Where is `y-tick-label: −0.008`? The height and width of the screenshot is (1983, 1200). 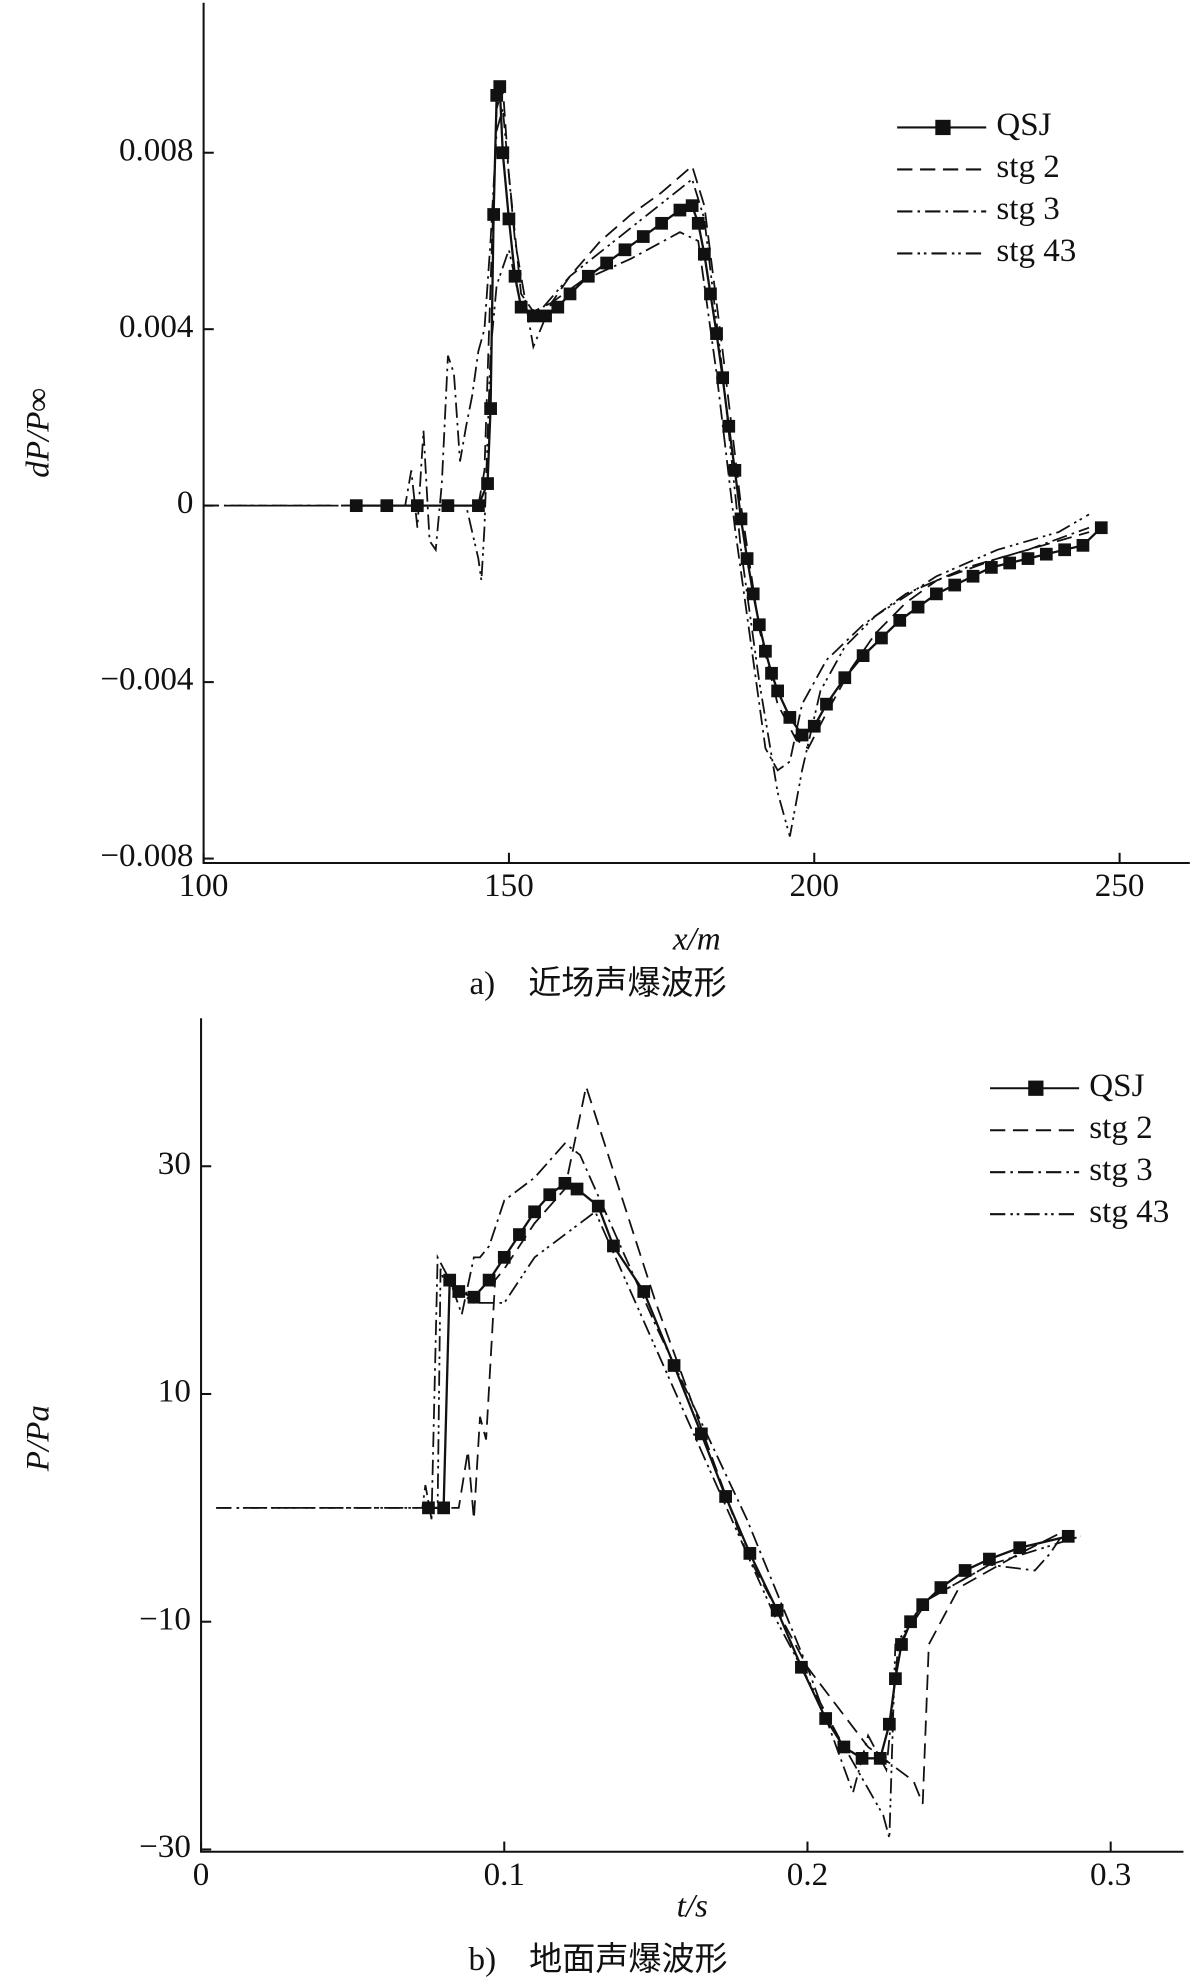
y-tick-label: −0.008 is located at coordinates (146, 856).